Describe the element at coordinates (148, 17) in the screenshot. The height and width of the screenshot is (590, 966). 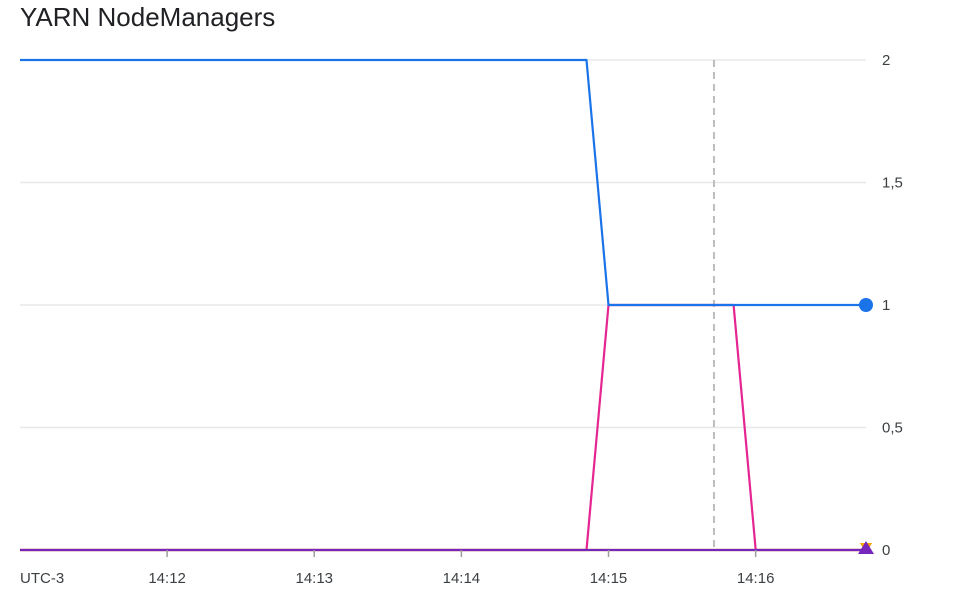
I see `chart-title: YARN NodeManagers` at that location.